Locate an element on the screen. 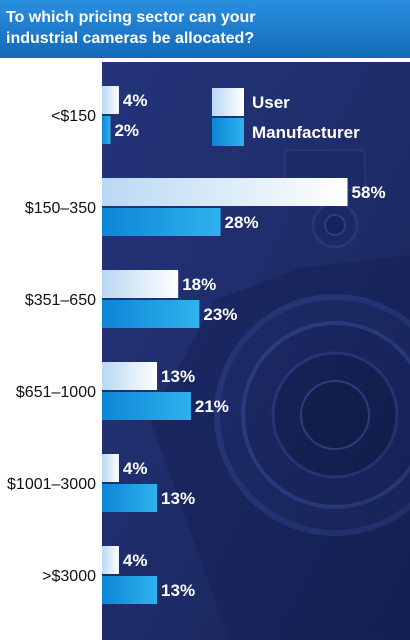 This screenshot has width=410, height=640. title-background is located at coordinates (205, 29).